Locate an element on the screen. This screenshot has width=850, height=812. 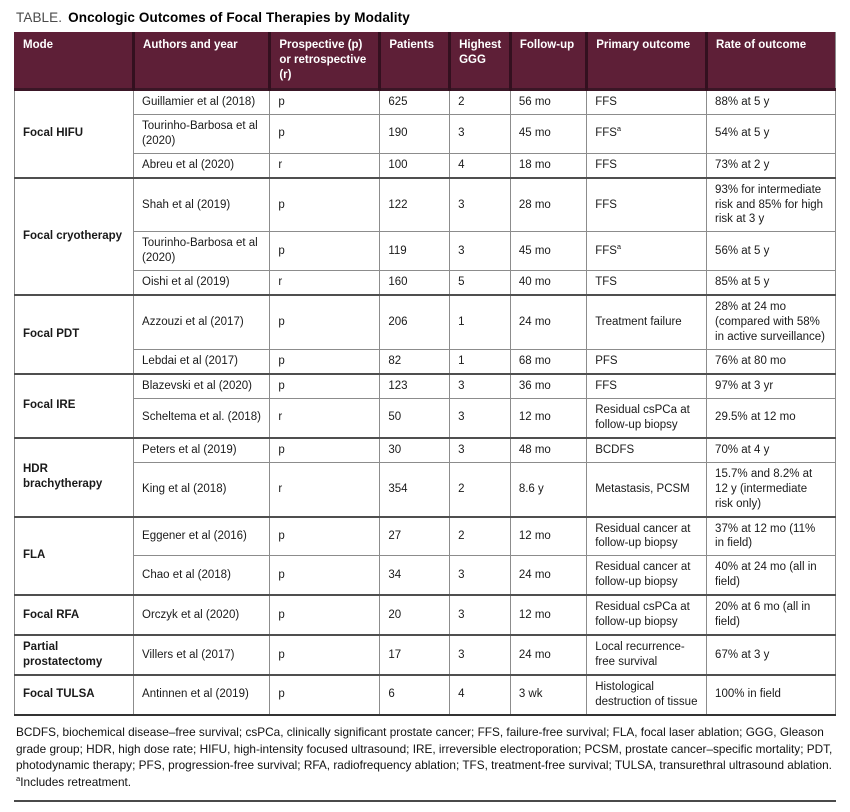
rate-cell: 56% at 5 y is located at coordinates (771, 251).